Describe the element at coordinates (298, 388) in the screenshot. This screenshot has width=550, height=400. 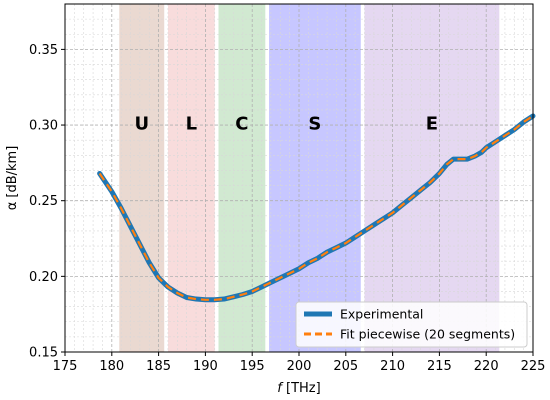
I see `x-axis-label: f [THz]` at that location.